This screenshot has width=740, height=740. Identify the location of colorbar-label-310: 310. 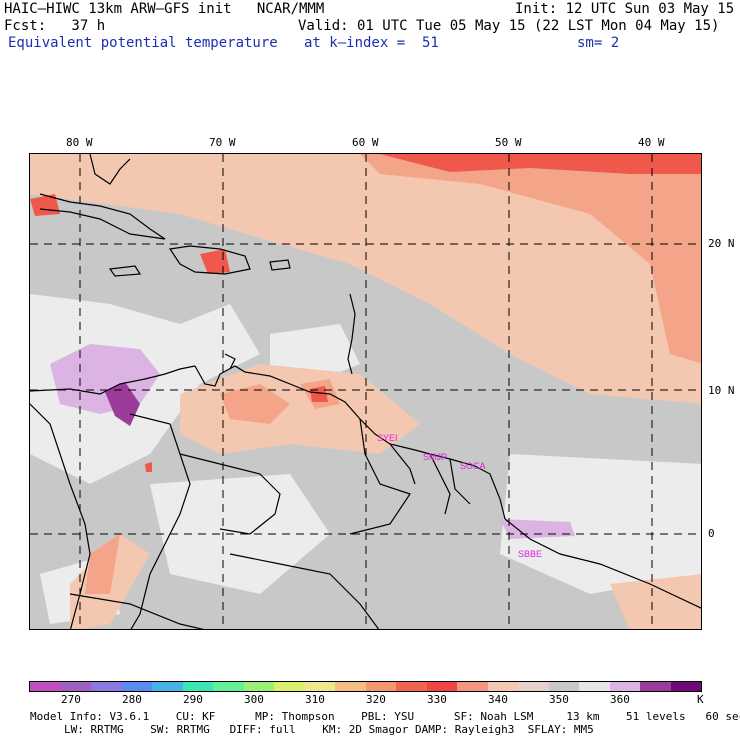
(315, 699).